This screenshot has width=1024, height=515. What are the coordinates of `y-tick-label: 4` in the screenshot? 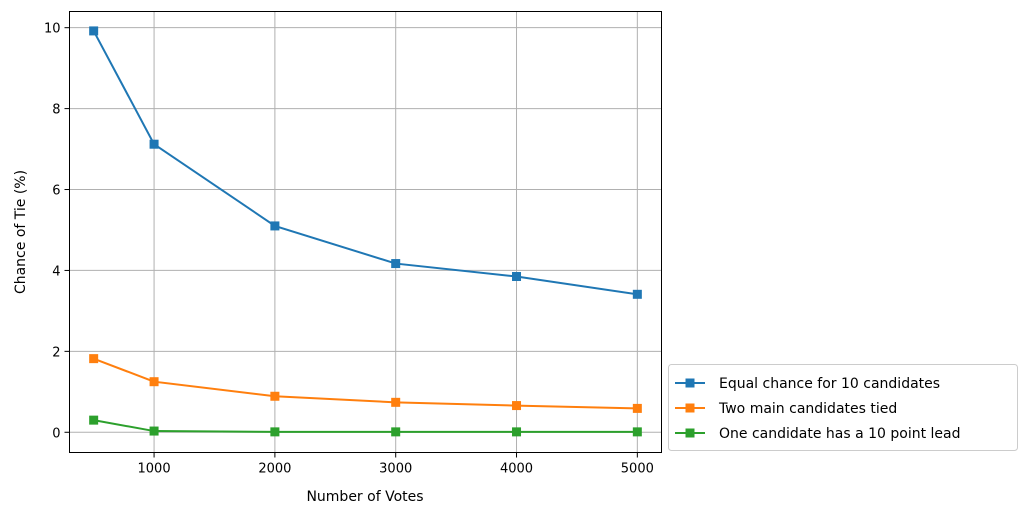 It's located at (56, 271).